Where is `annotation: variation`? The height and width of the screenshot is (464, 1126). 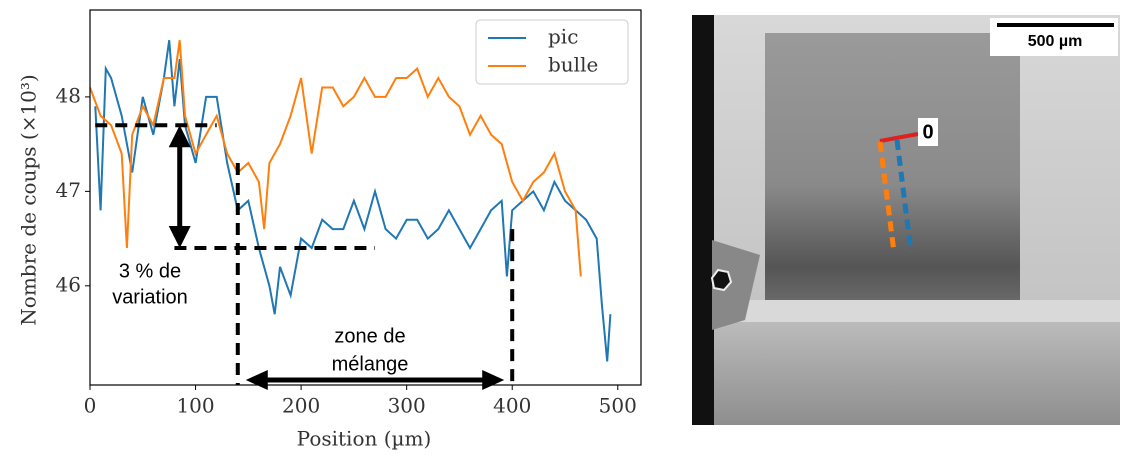
annotation: variation is located at coordinates (150, 297).